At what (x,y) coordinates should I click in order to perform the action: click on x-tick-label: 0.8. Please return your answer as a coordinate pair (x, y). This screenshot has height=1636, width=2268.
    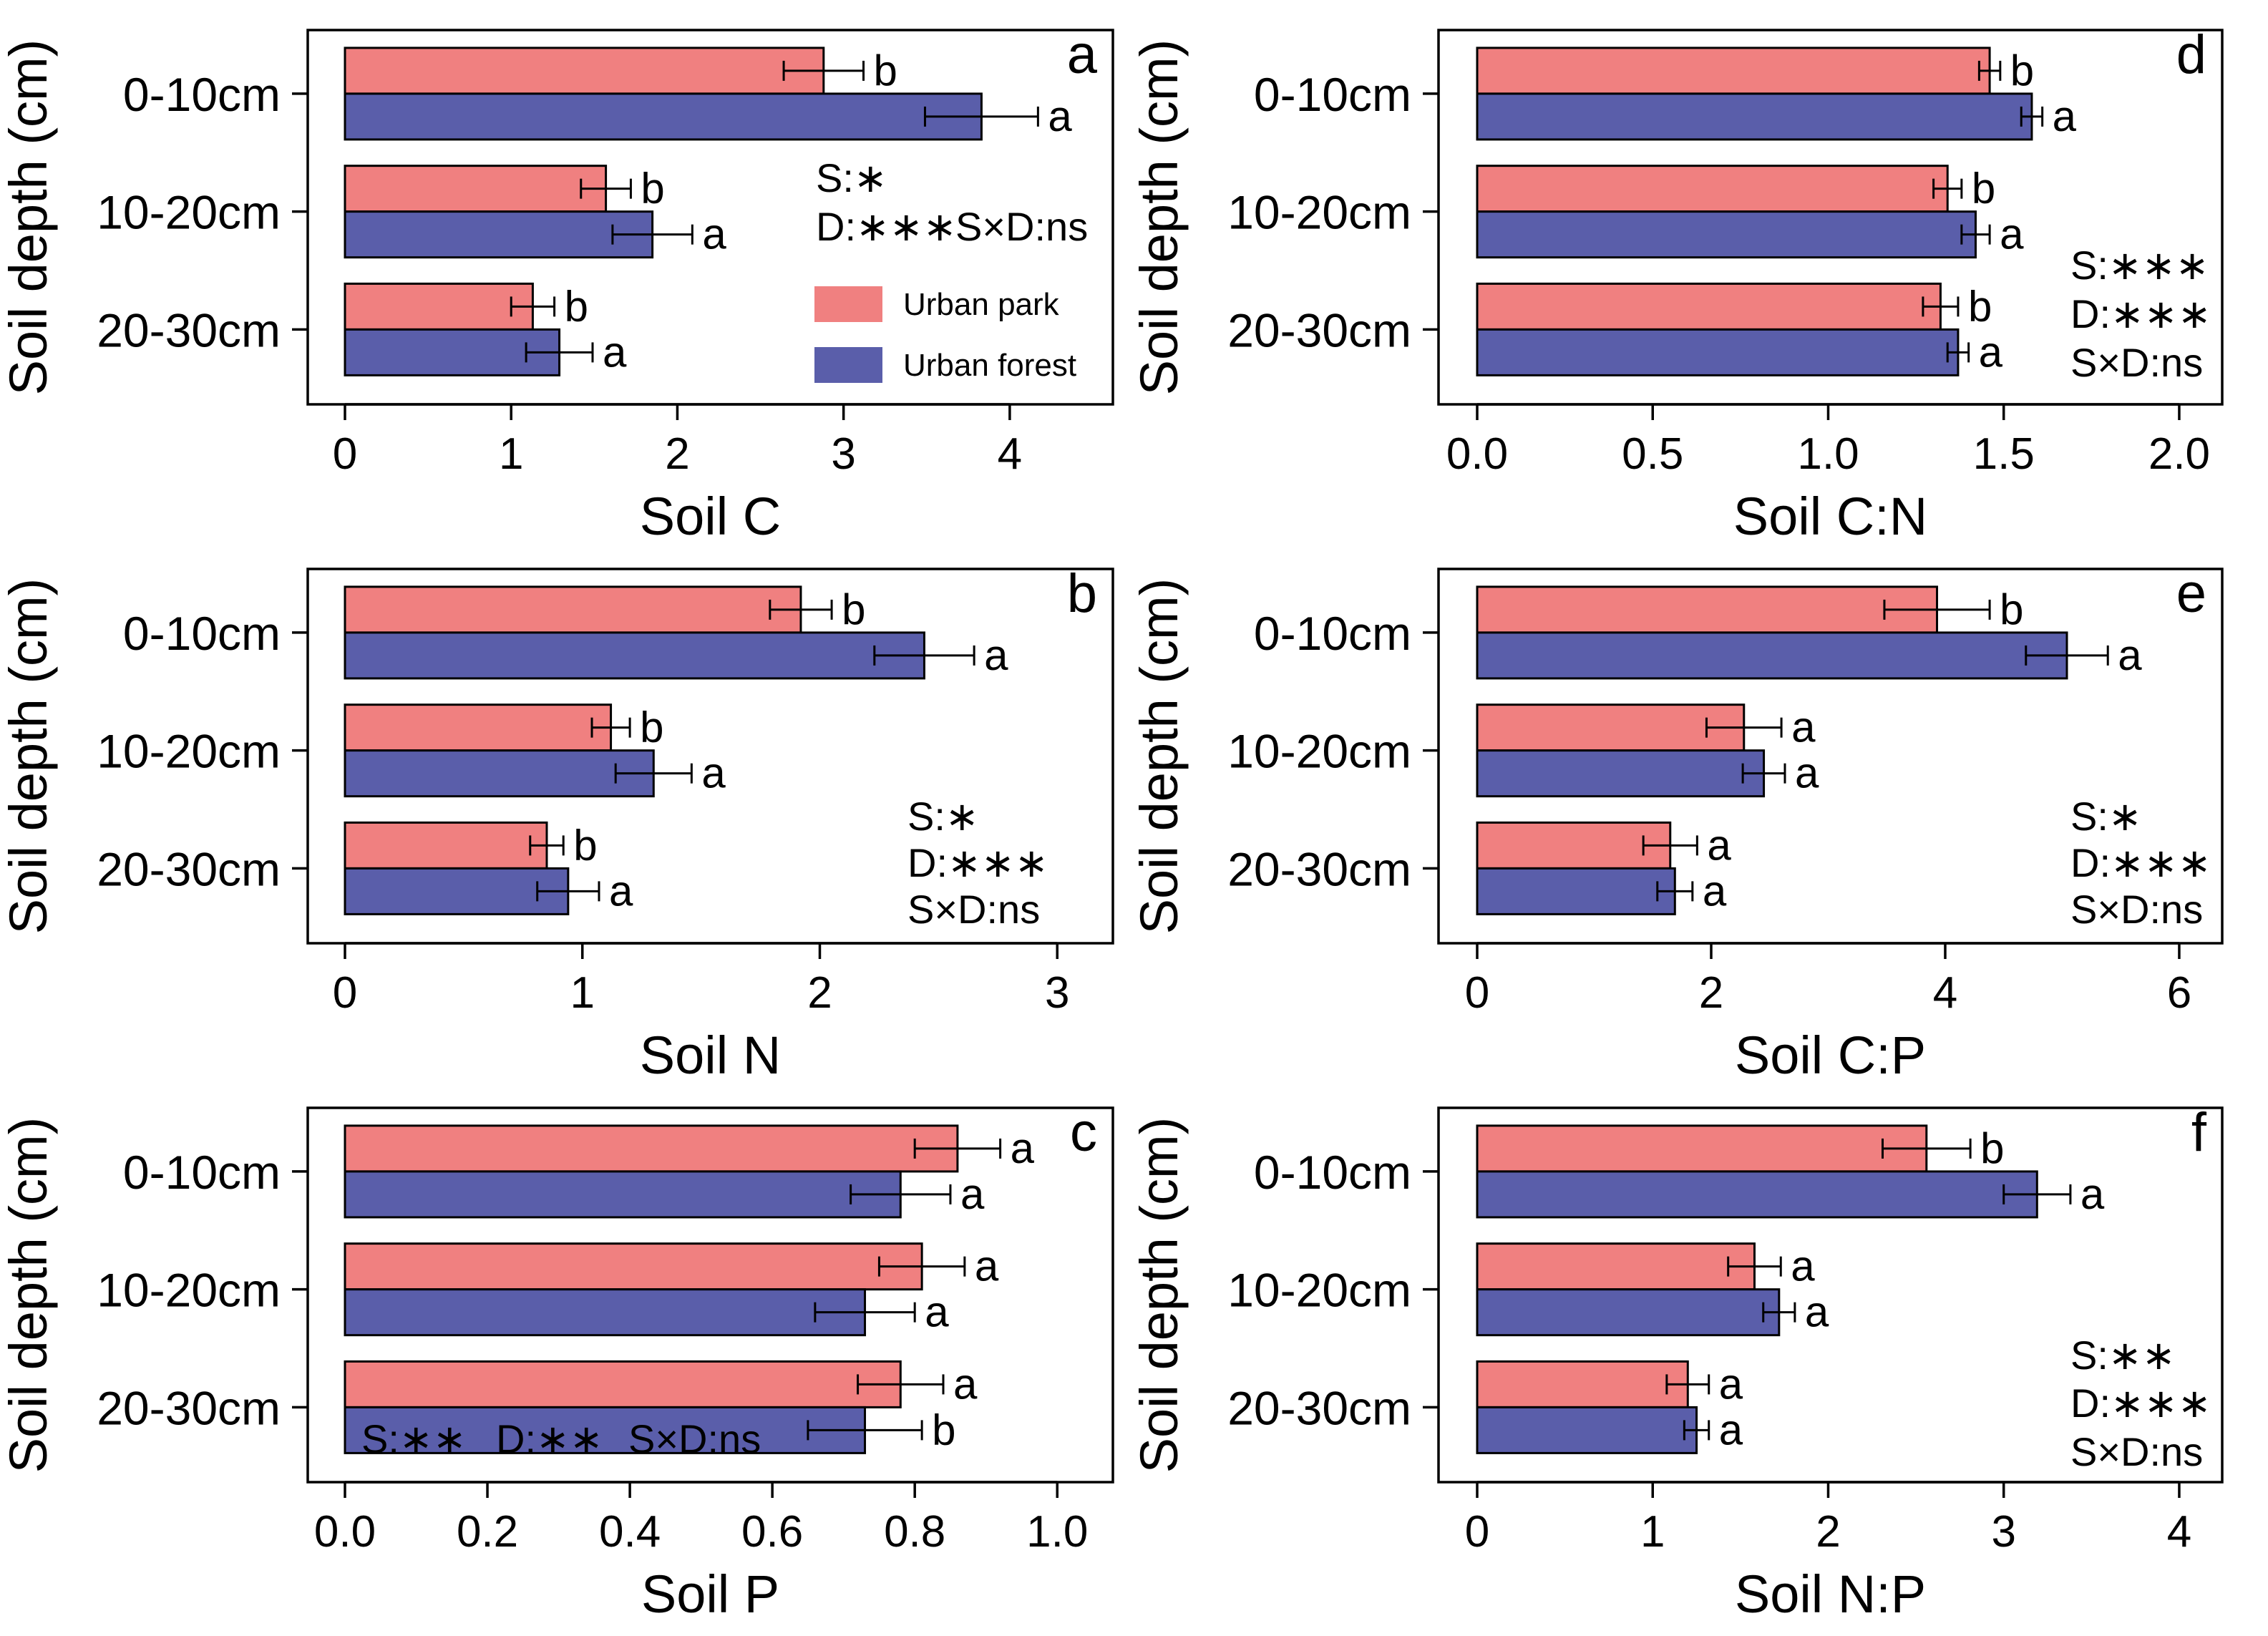
    Looking at the image, I should click on (914, 1532).